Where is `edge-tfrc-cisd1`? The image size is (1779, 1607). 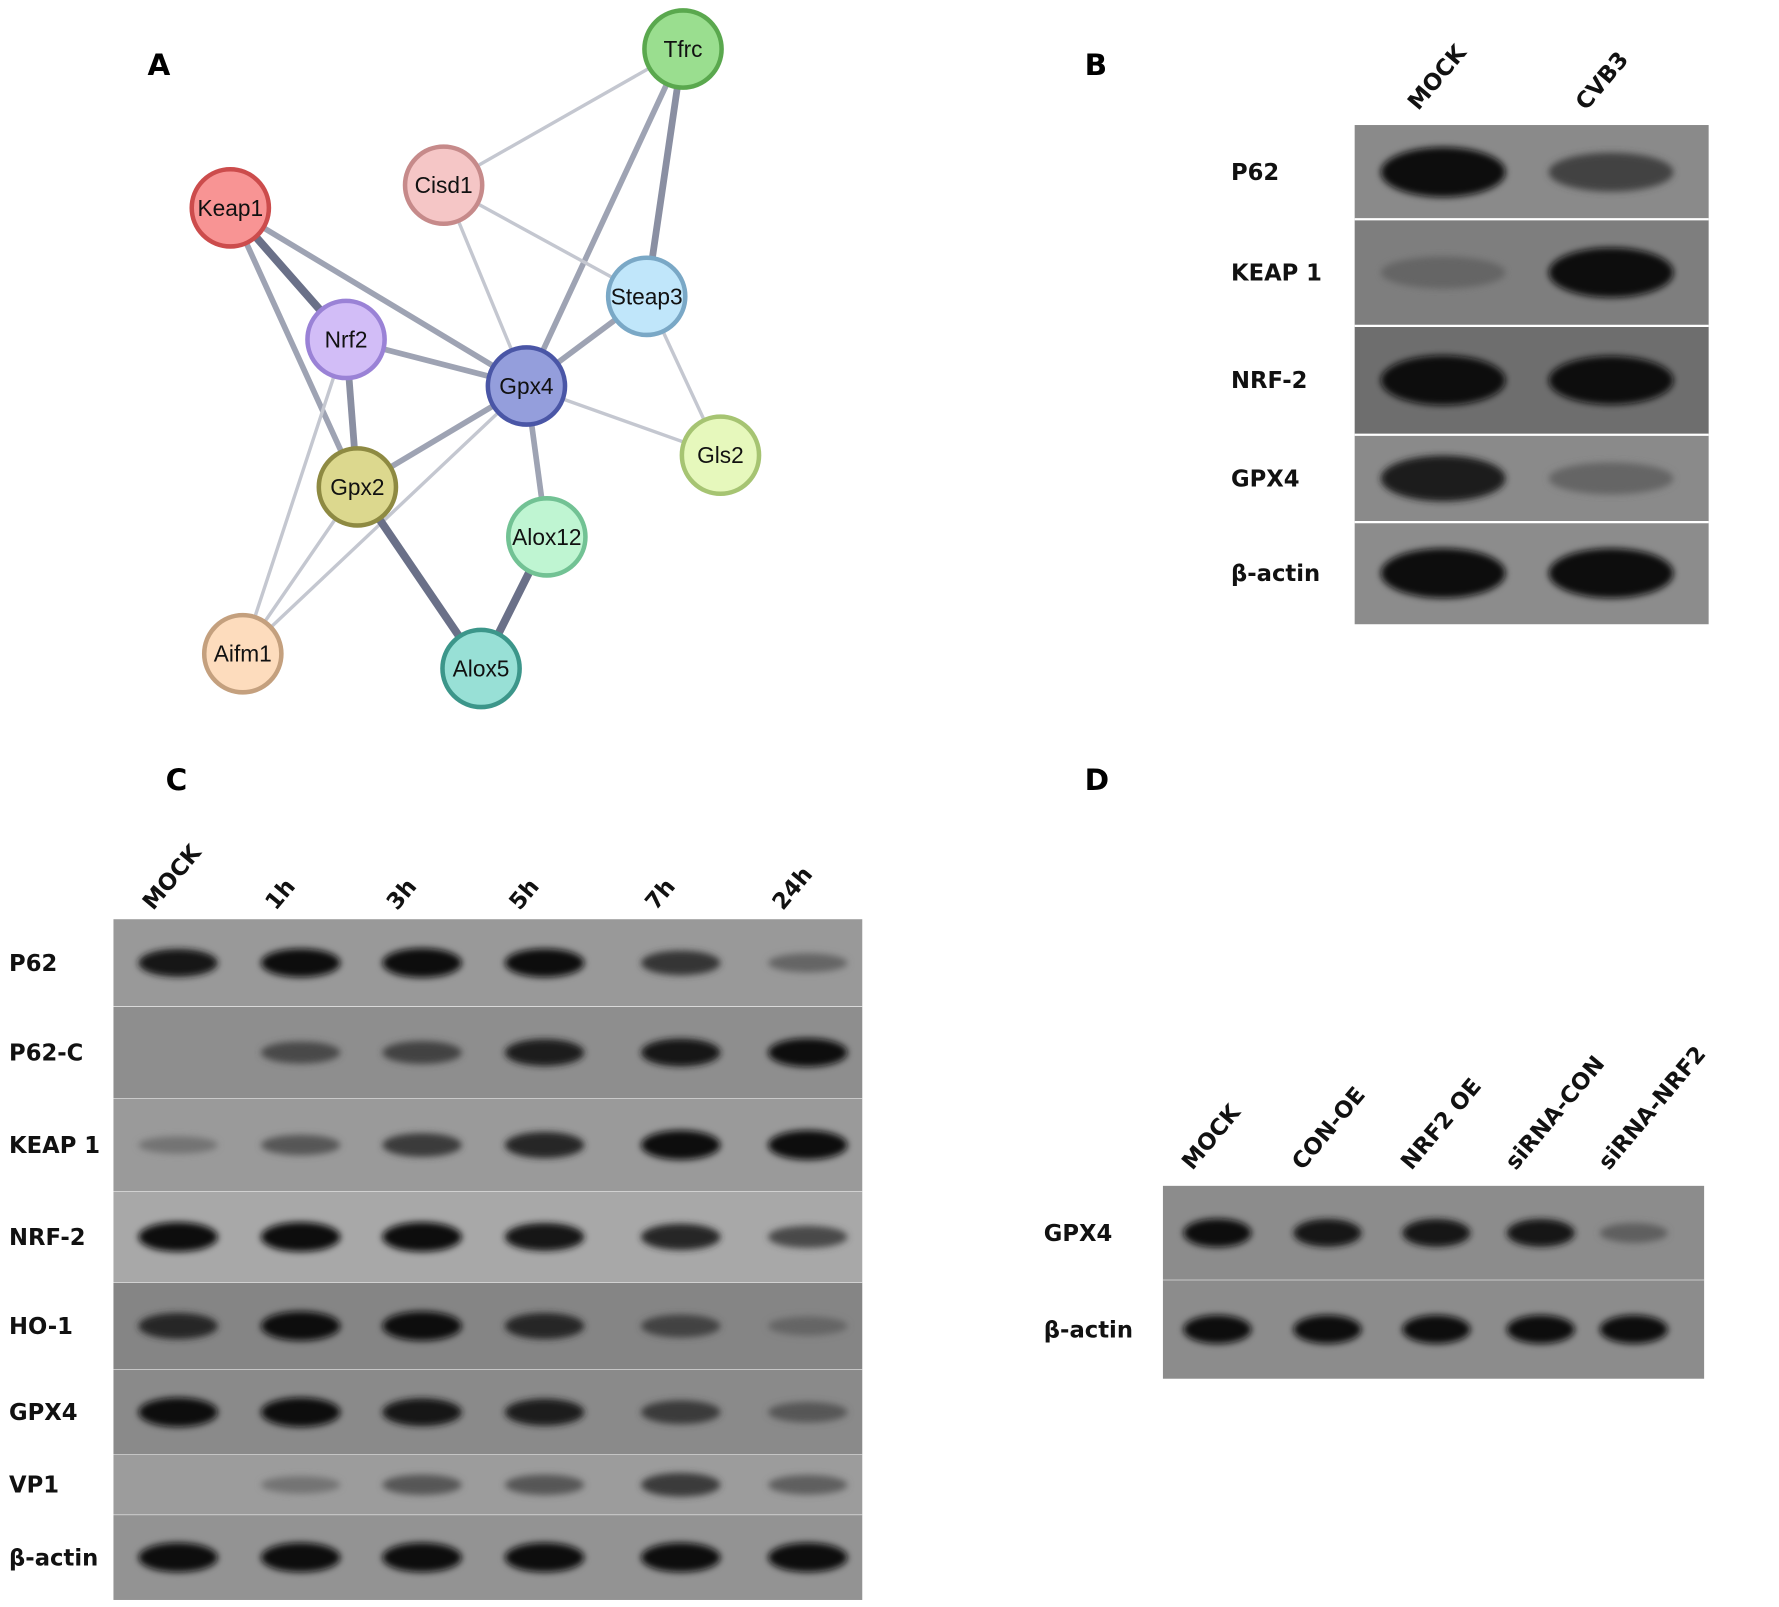
edge-tfrc-cisd1 is located at coordinates (563, 117).